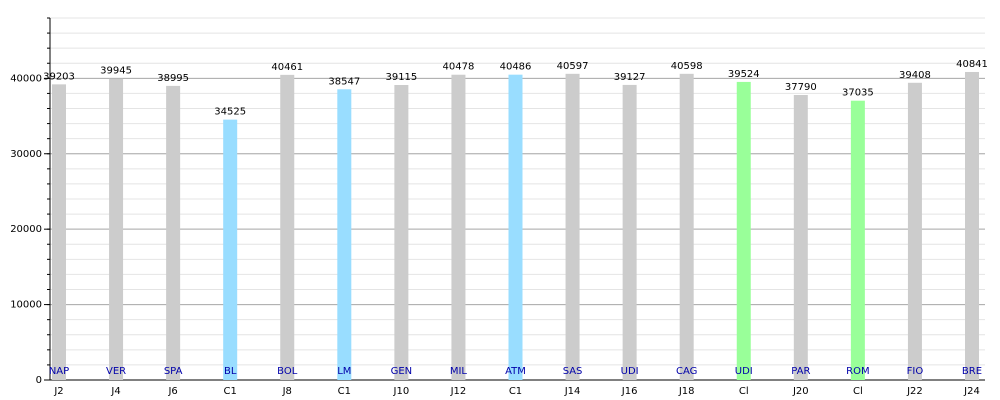  Describe the element at coordinates (287, 371) in the screenshot. I see `bar-label: BOL` at that location.